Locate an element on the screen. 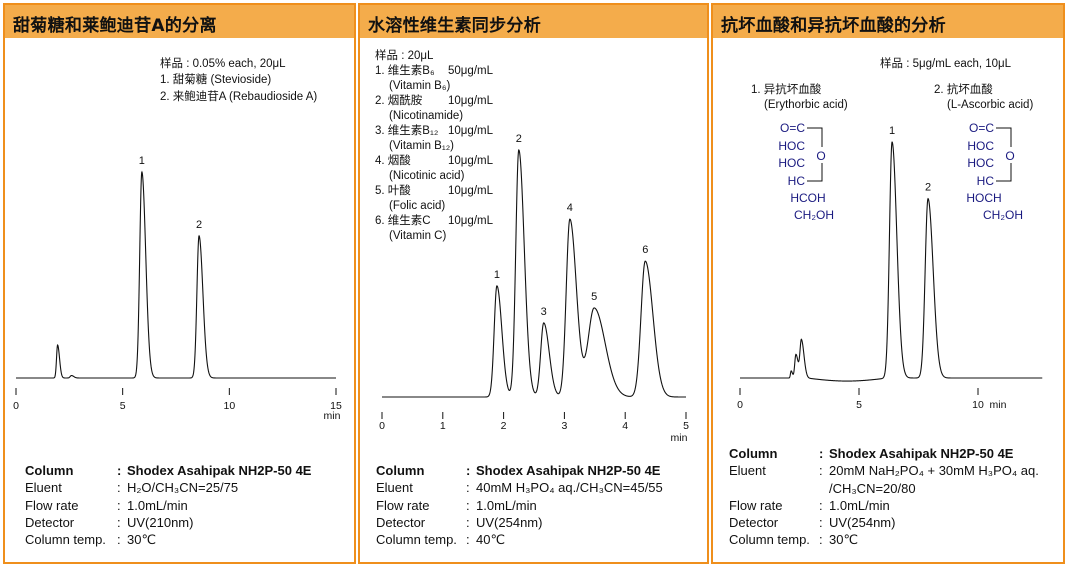 The width and height of the screenshot is (1068, 571). condition-value: 40mM H₃PO₄ aq./CH₃CN=45/55 is located at coordinates (569, 488).